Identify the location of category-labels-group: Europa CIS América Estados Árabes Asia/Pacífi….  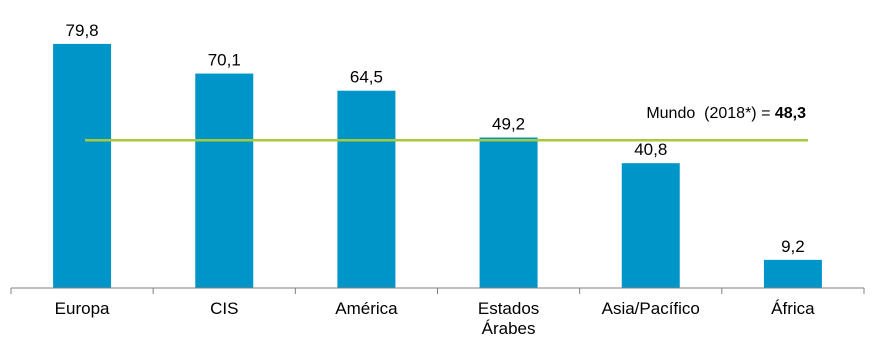
(435, 318).